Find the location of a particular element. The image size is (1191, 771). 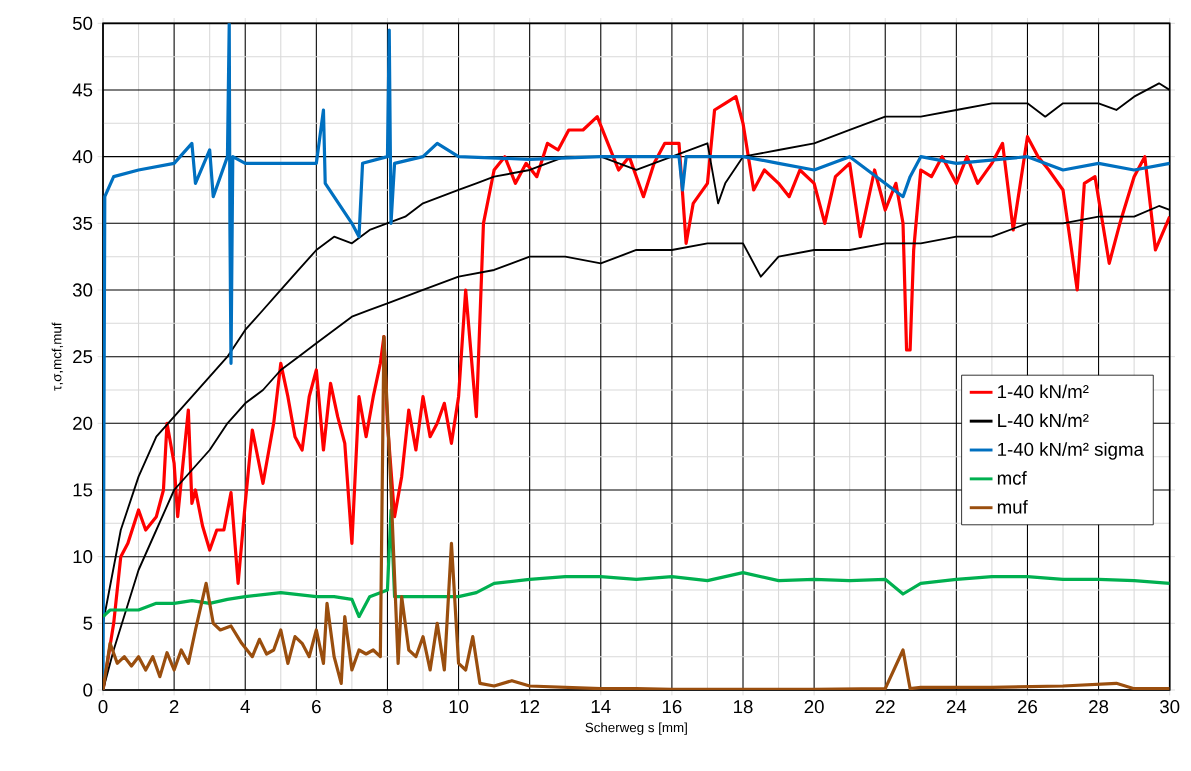

x-tick-label: 8 is located at coordinates (387, 707).